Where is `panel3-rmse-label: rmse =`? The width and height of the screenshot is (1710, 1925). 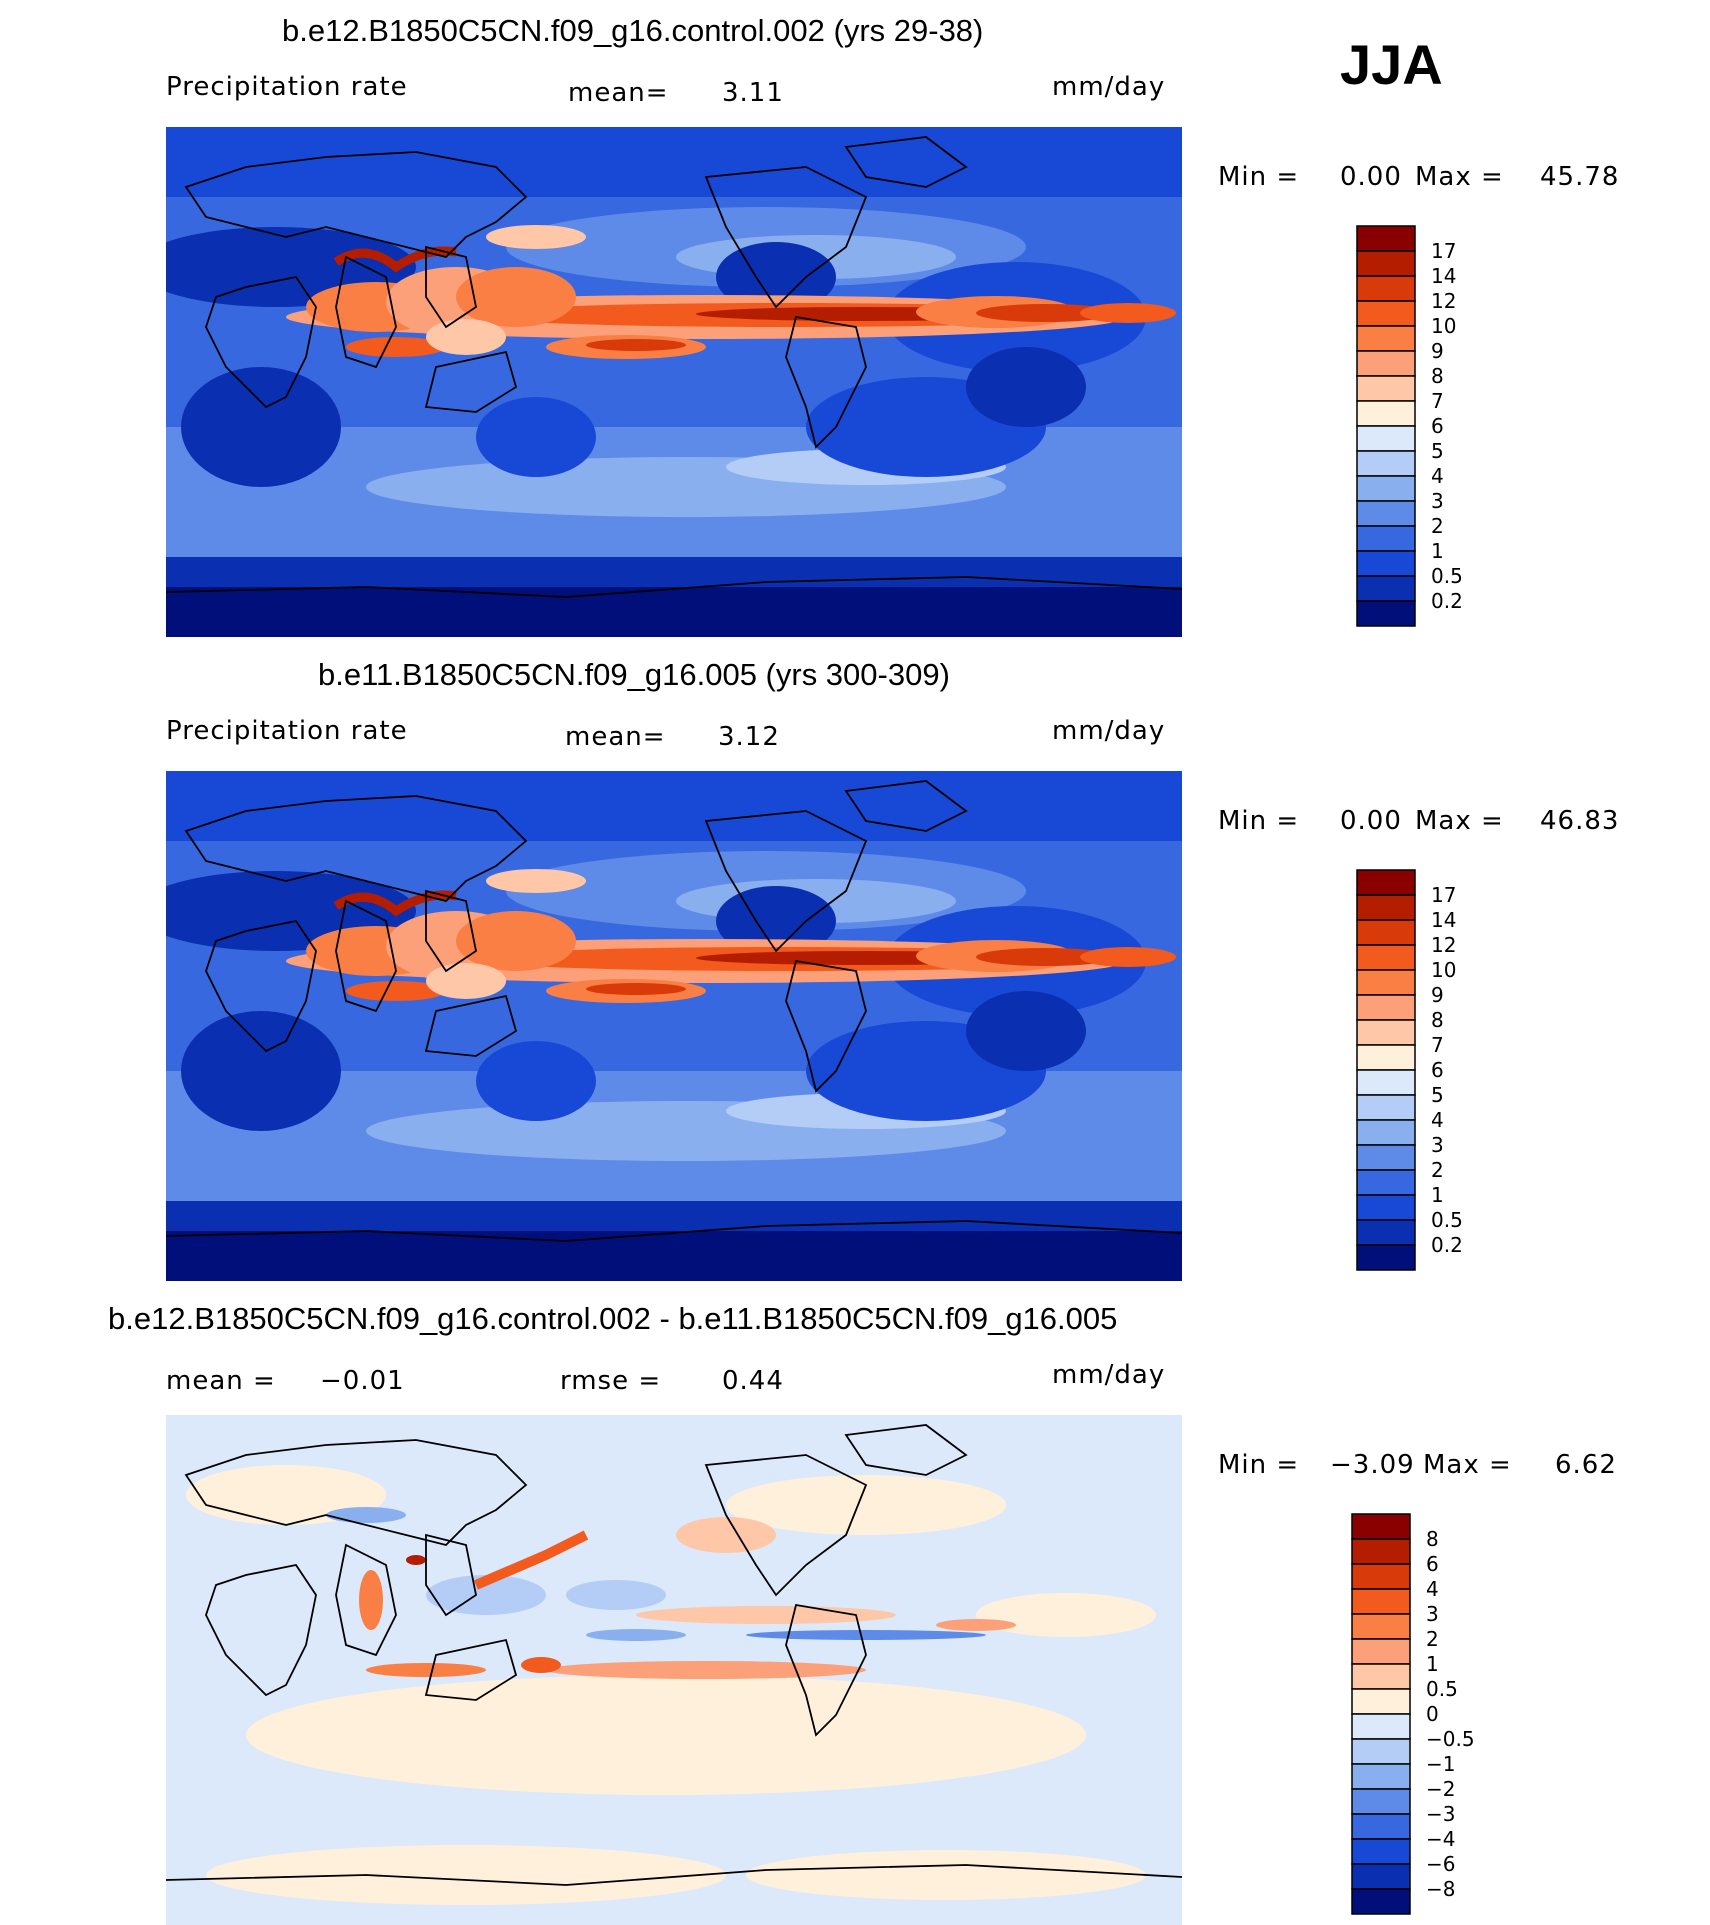
panel3-rmse-label: rmse = is located at coordinates (611, 1381).